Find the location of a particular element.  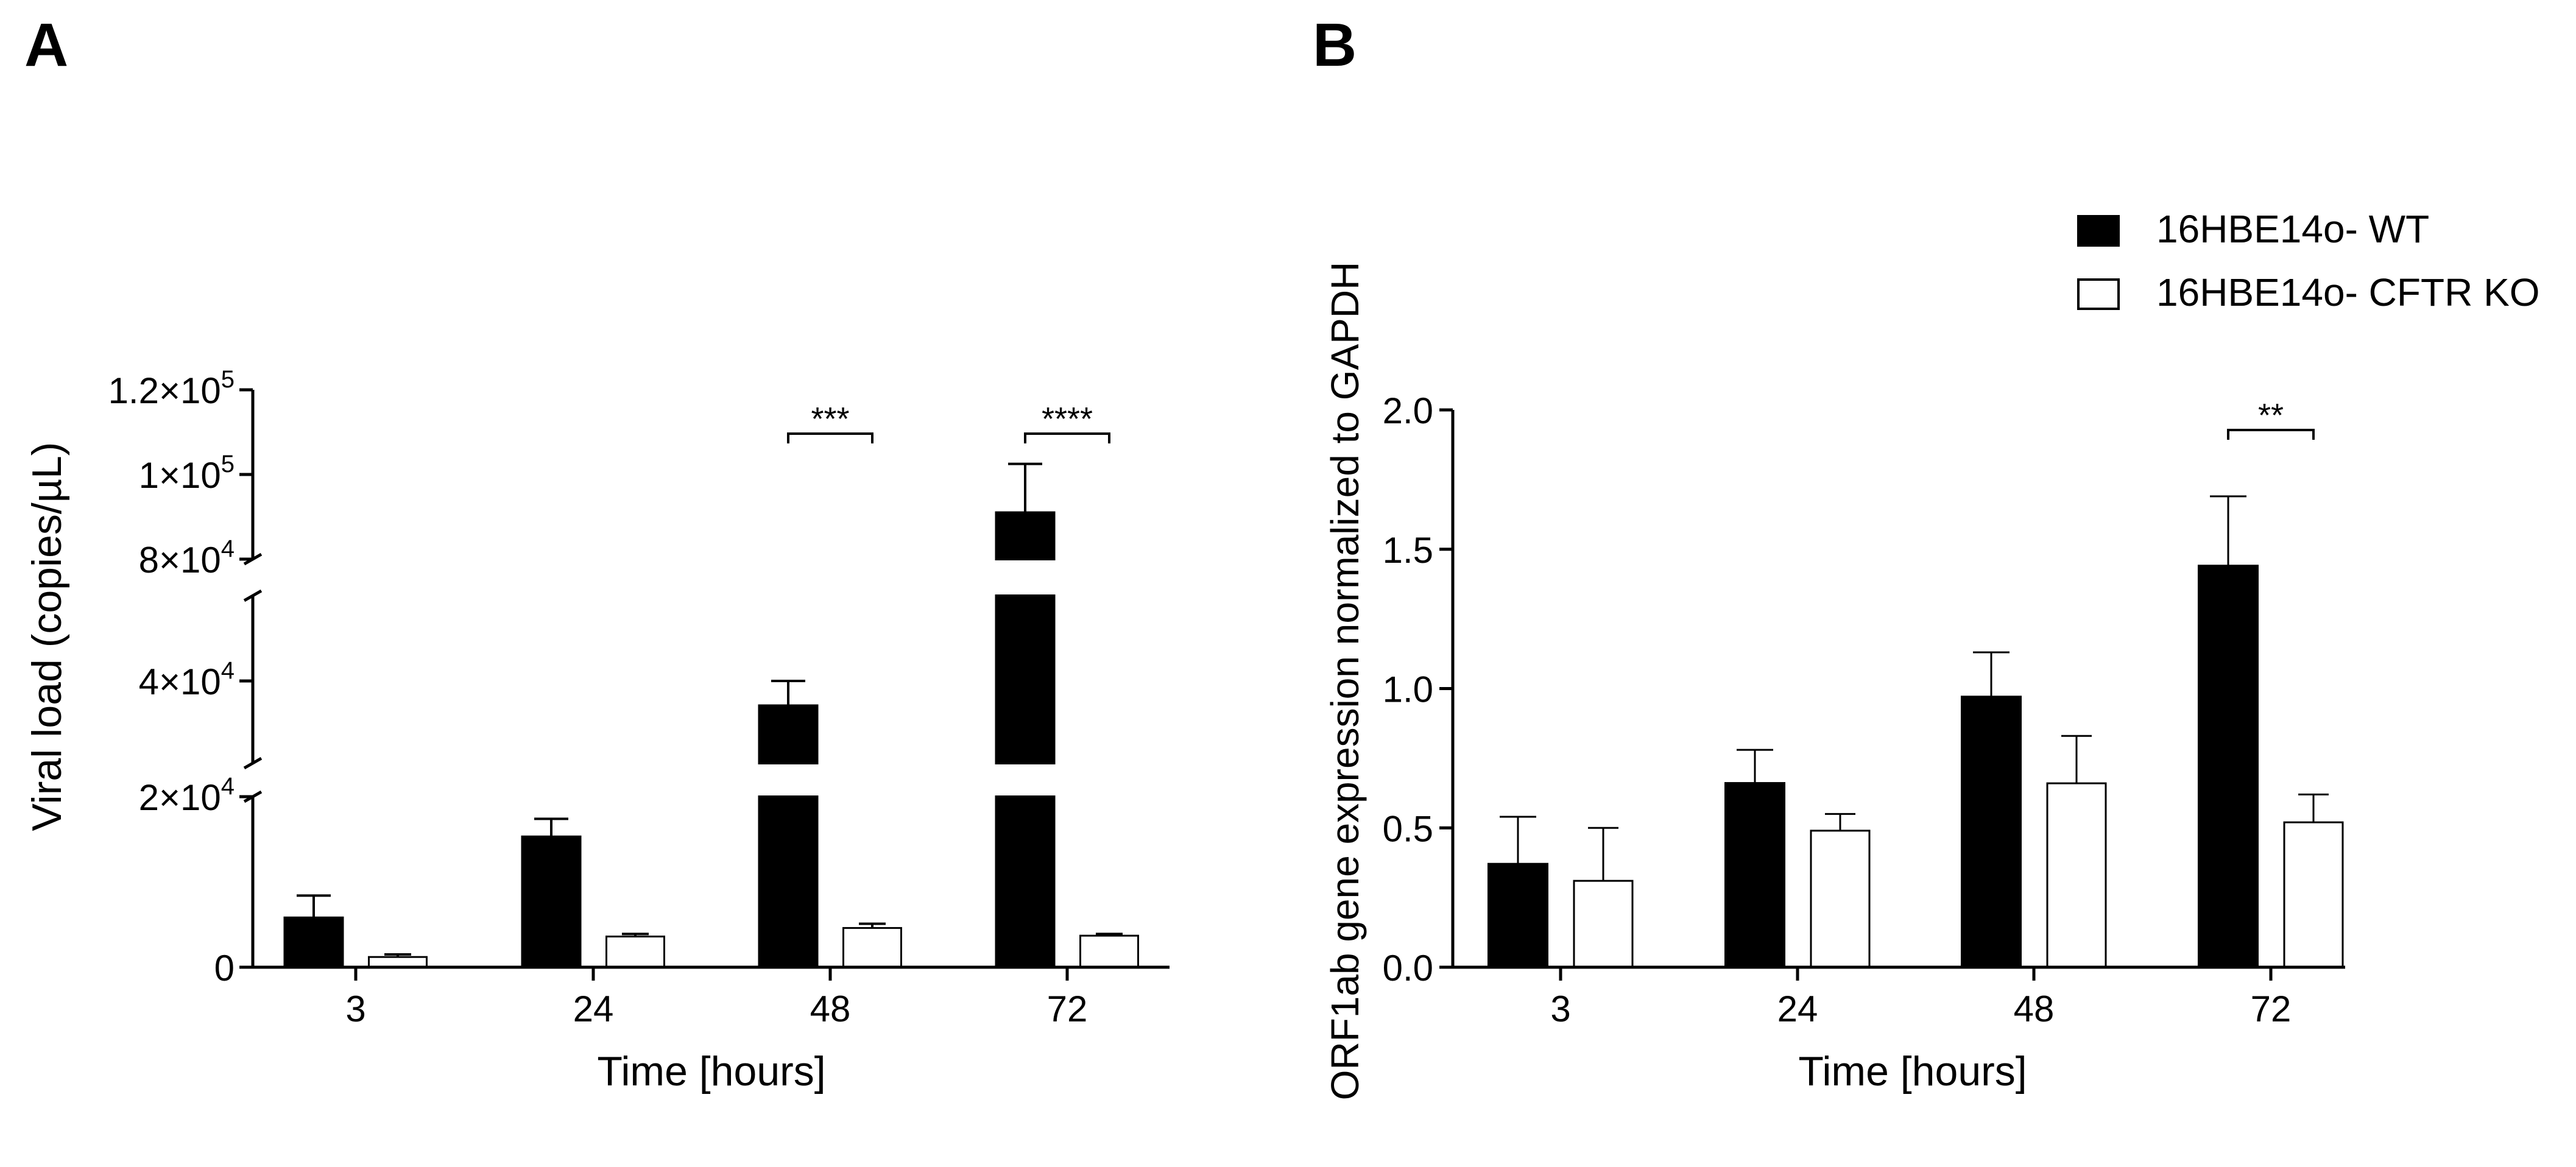

chart-a-significance-label: *** is located at coordinates (830, 419).